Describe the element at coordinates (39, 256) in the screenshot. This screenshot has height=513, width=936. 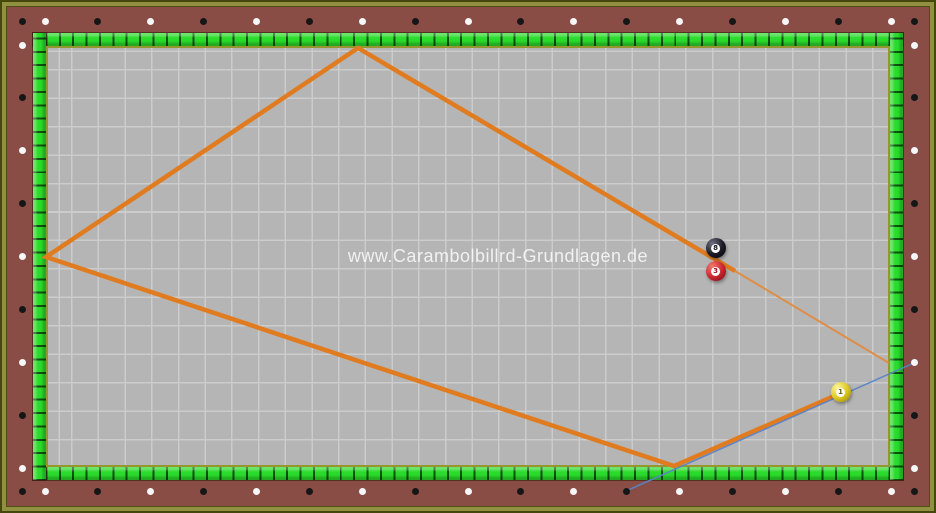
I see `cushion-left` at that location.